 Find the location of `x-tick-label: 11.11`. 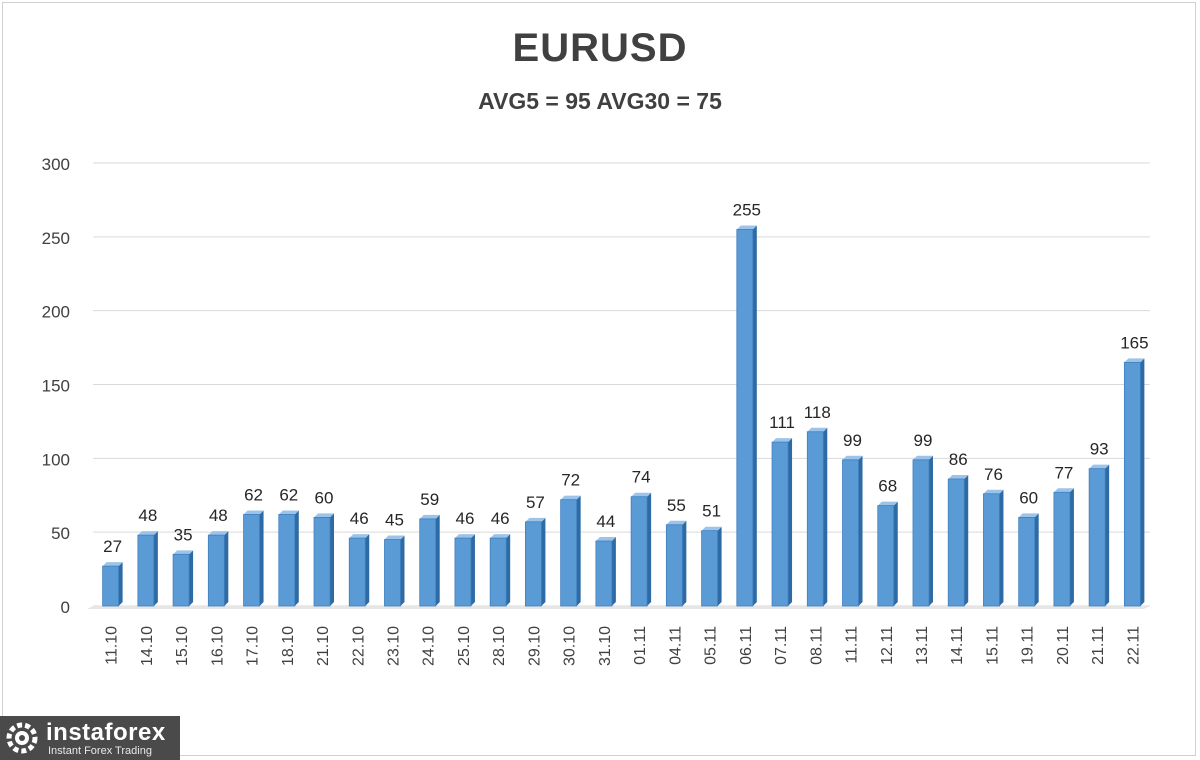

x-tick-label: 11.11 is located at coordinates (852, 645).